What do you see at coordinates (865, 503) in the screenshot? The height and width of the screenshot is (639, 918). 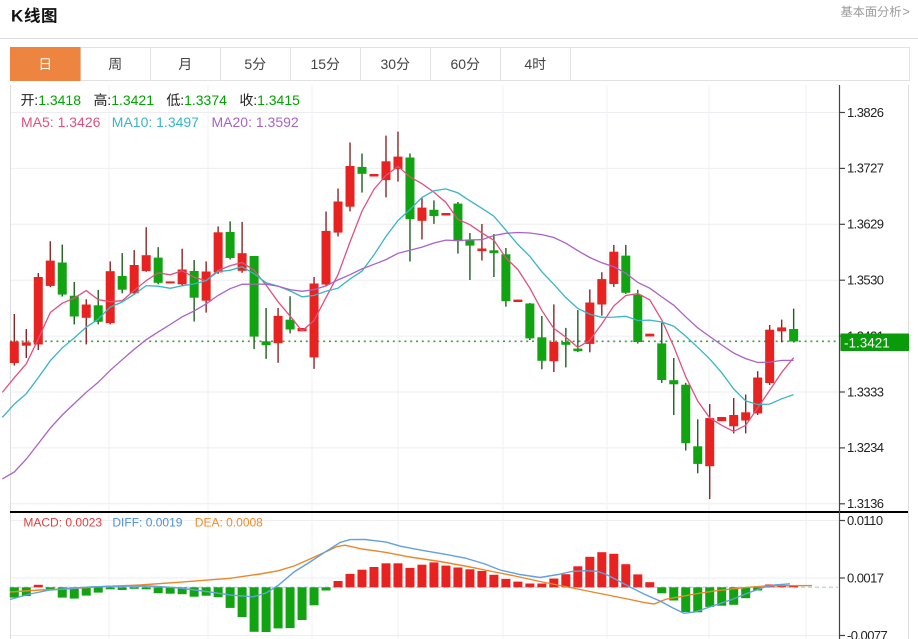 I see `svg-text: 1.3136` at bounding box center [865, 503].